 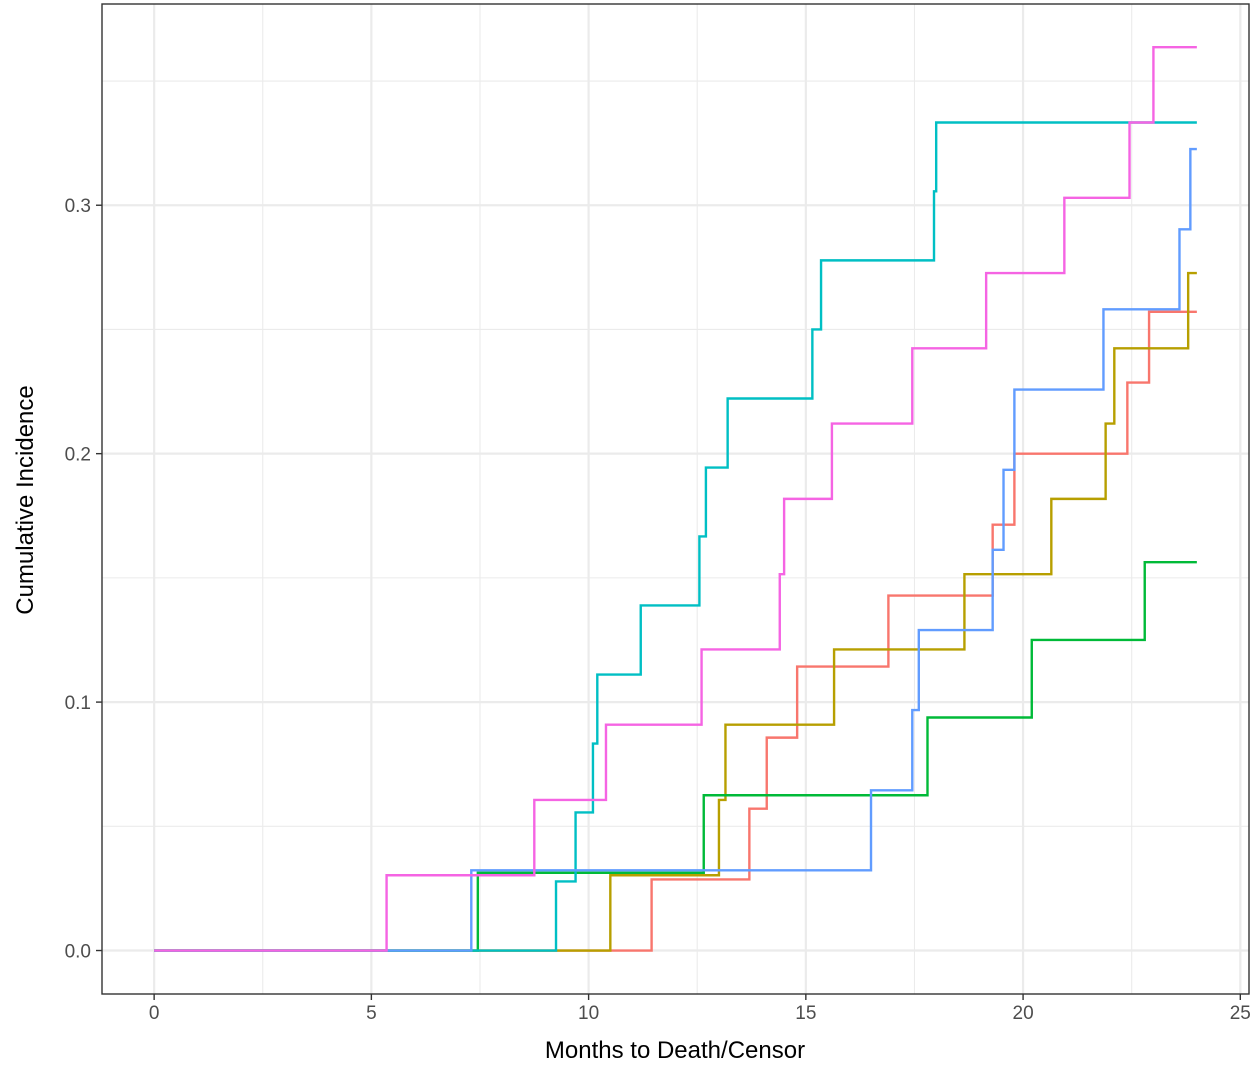 I want to click on x-tick-label: 20, so click(x=1023, y=1013).